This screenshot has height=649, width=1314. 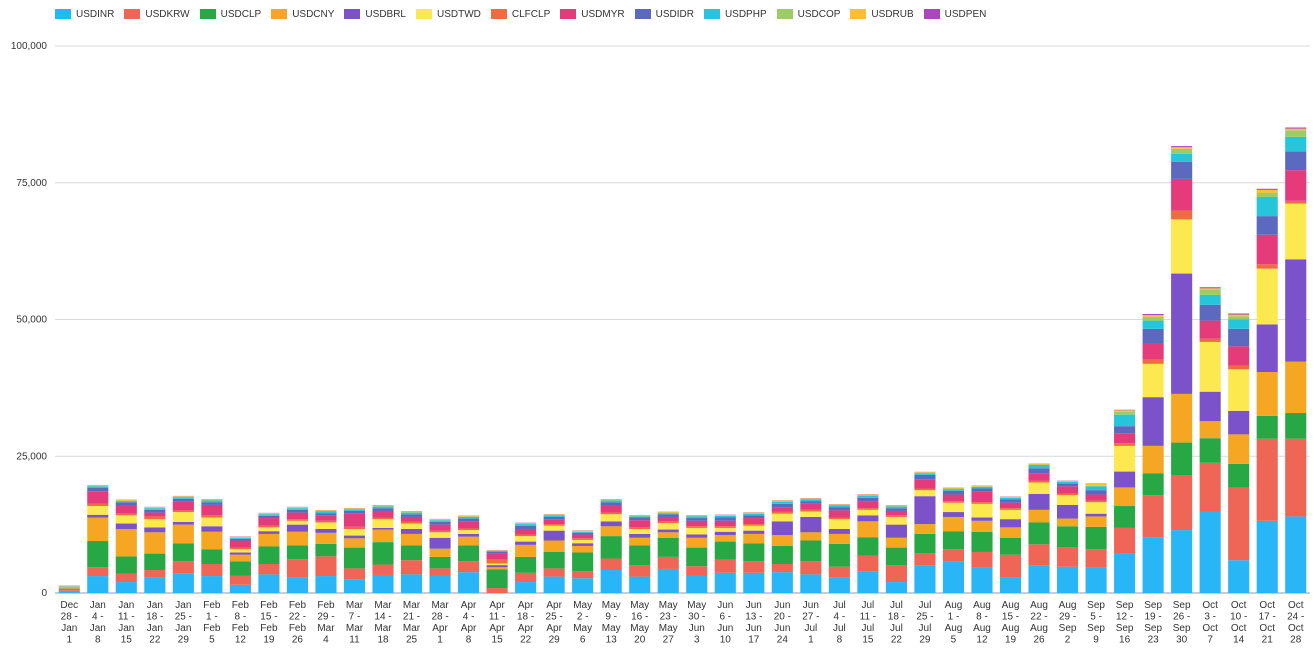 I want to click on legend-item: USDCLP, so click(x=230, y=14).